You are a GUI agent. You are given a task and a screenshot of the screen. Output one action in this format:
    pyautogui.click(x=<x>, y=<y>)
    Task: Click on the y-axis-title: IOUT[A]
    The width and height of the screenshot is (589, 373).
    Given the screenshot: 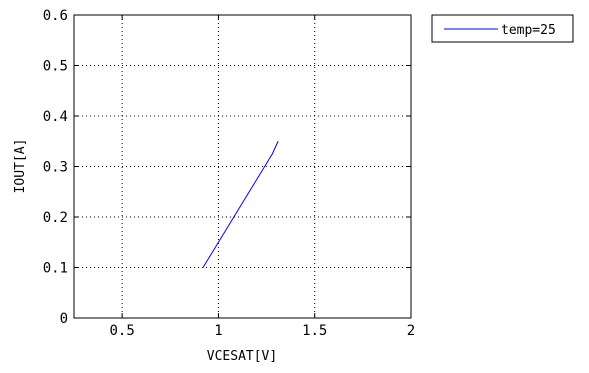 What is the action you would take?
    pyautogui.click(x=20, y=166)
    